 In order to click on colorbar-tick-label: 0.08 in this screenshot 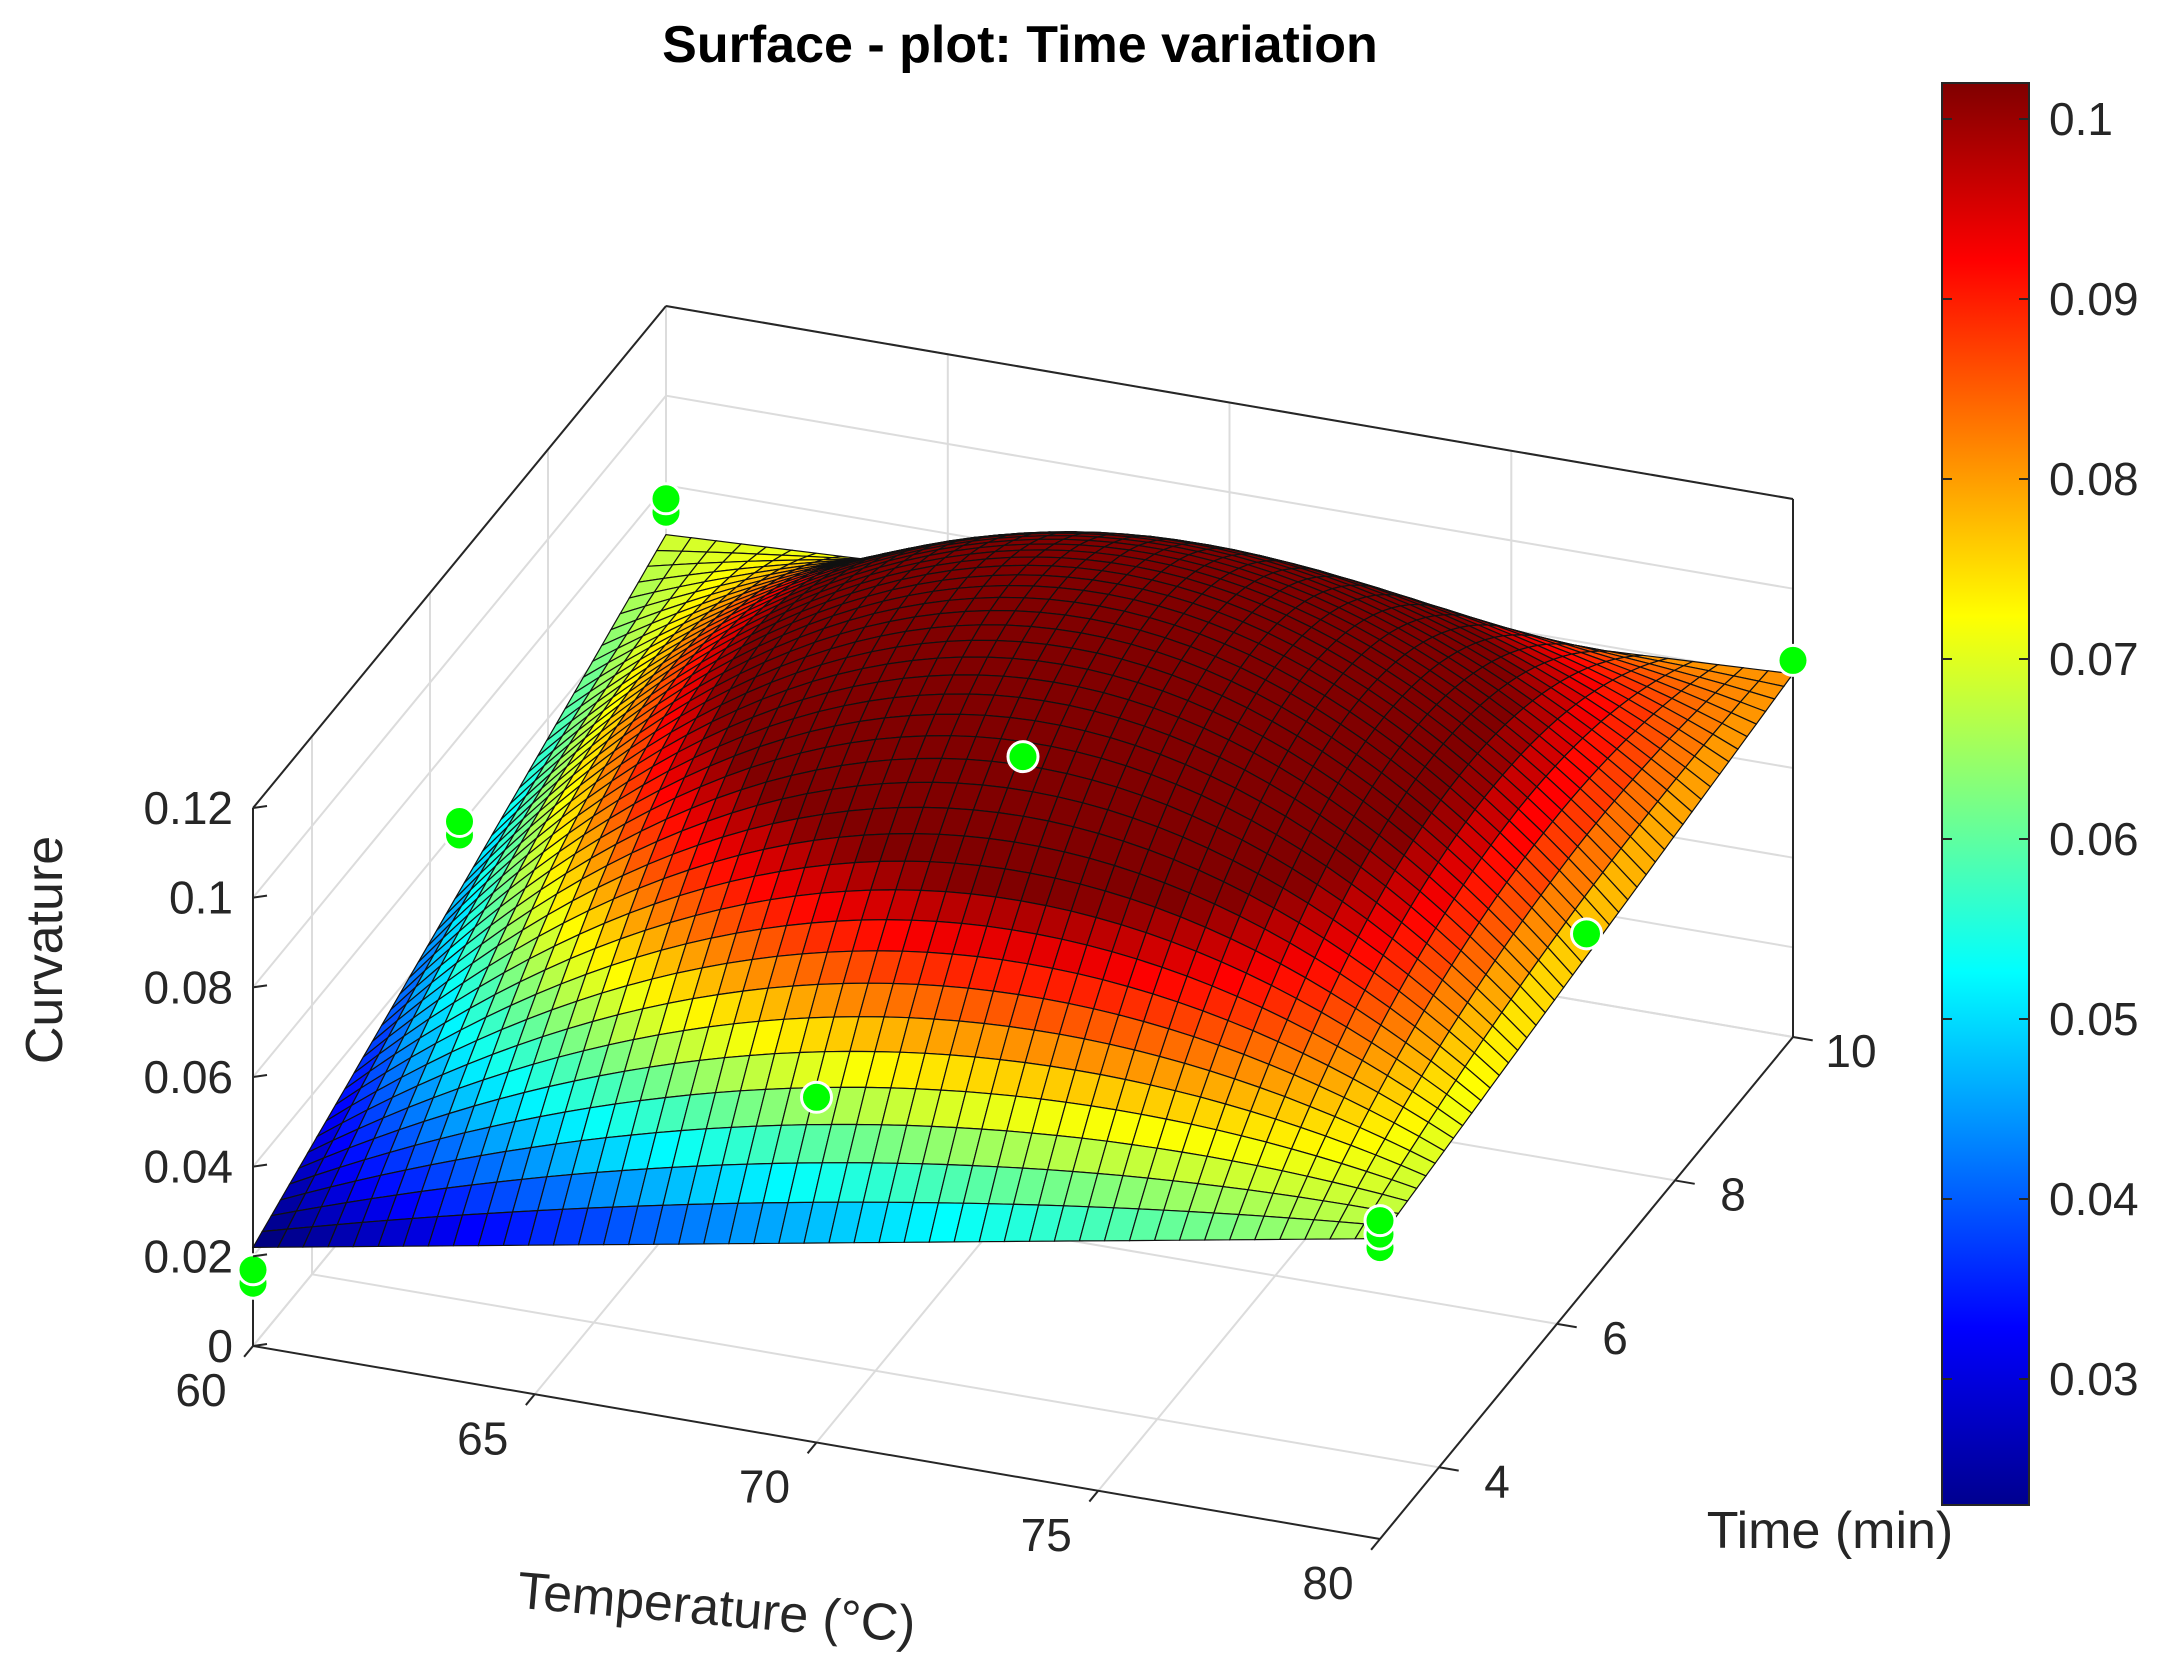, I will do `click(2094, 479)`.